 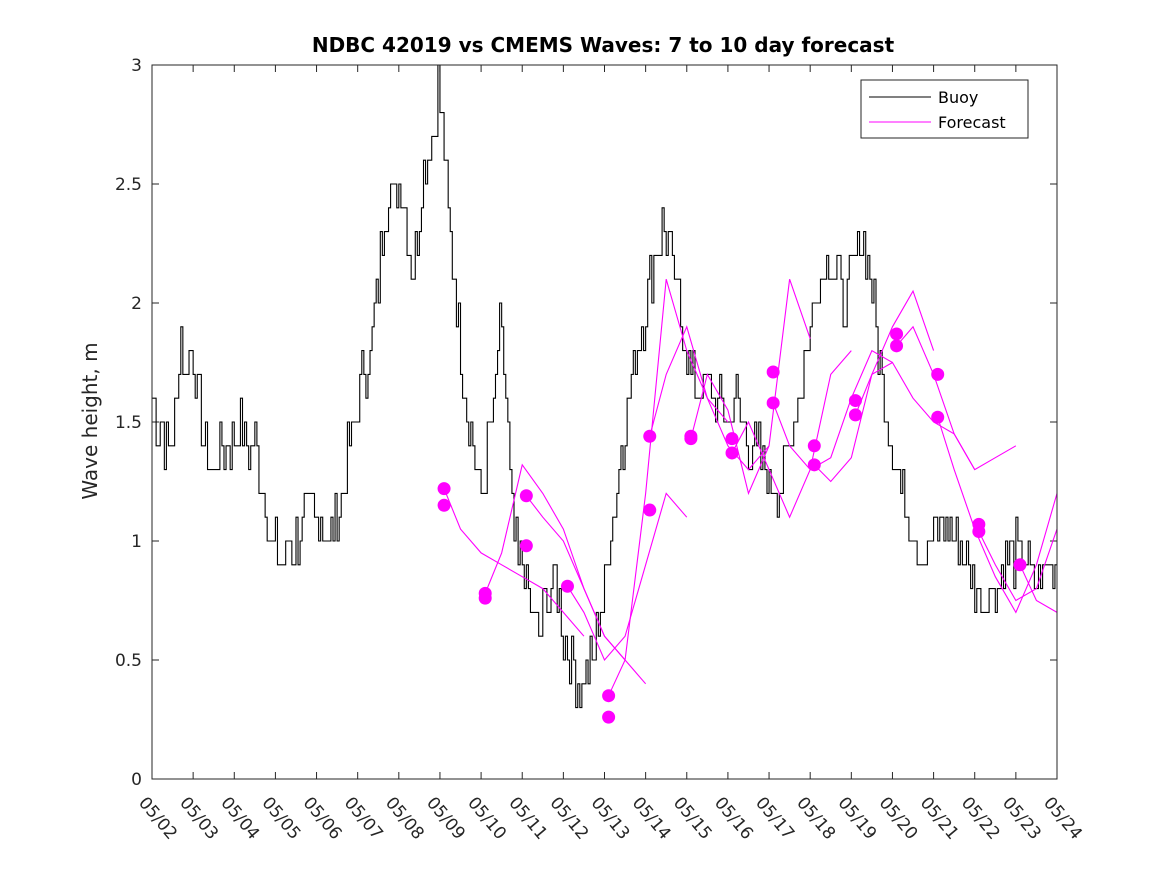 I want to click on x-tick-label: 05/12, so click(x=569, y=818).